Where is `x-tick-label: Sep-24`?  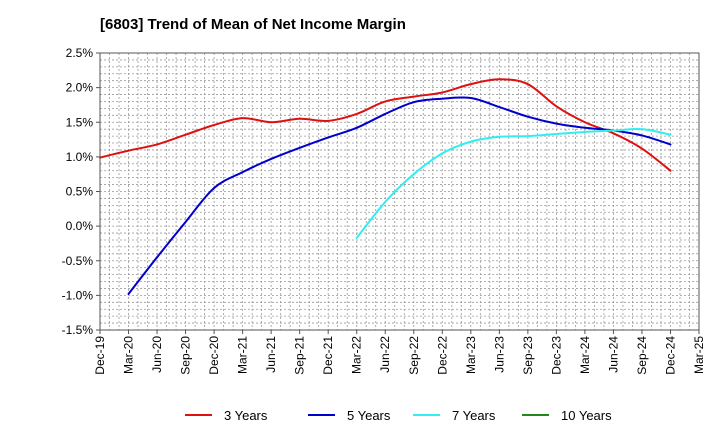
x-tick-label: Sep-24 is located at coordinates (642, 355).